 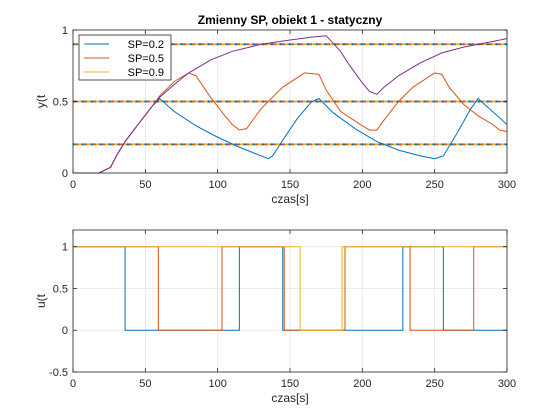 I want to click on legend: SP=0.2 SP=0.5 SP=0.9, so click(x=125, y=57).